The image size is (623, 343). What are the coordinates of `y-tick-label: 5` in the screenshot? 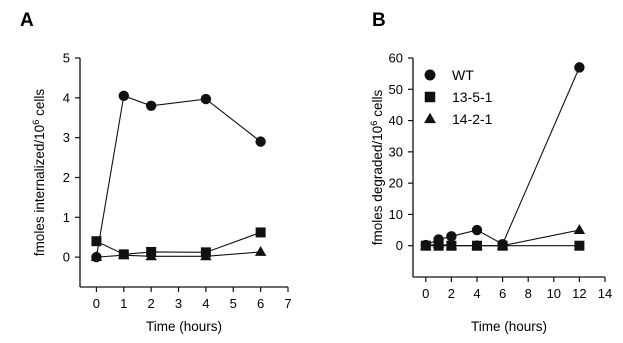 It's located at (66, 58).